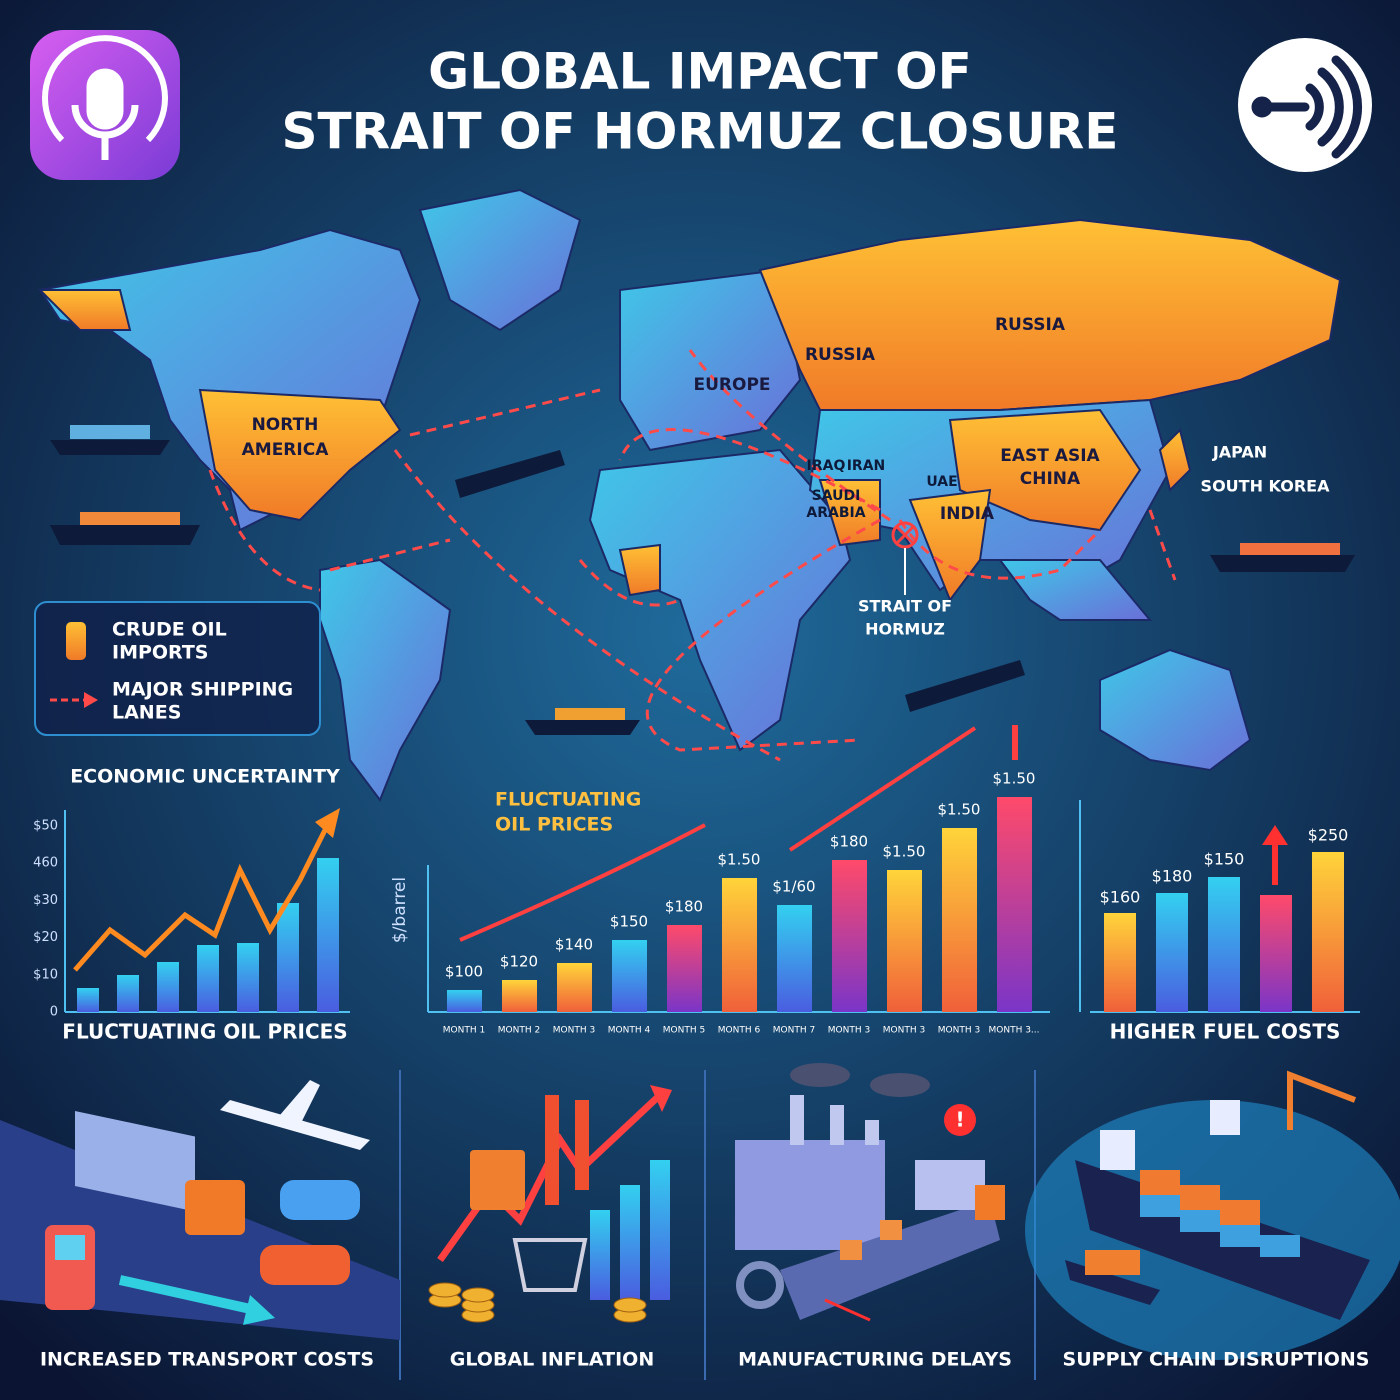 This screenshot has width=1400, height=1400. I want to click on map-label: ARABIA, so click(835, 513).